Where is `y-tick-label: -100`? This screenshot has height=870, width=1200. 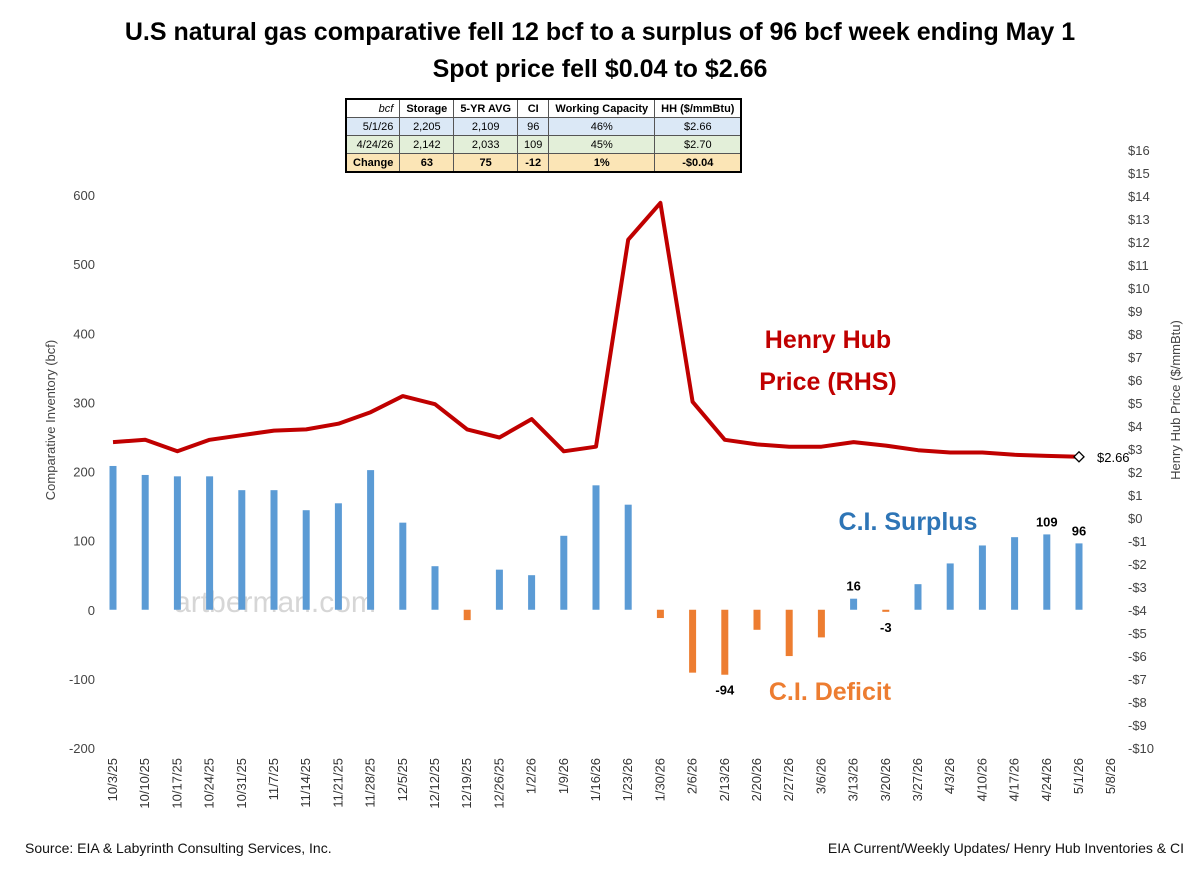 y-tick-label: -100 is located at coordinates (82, 679).